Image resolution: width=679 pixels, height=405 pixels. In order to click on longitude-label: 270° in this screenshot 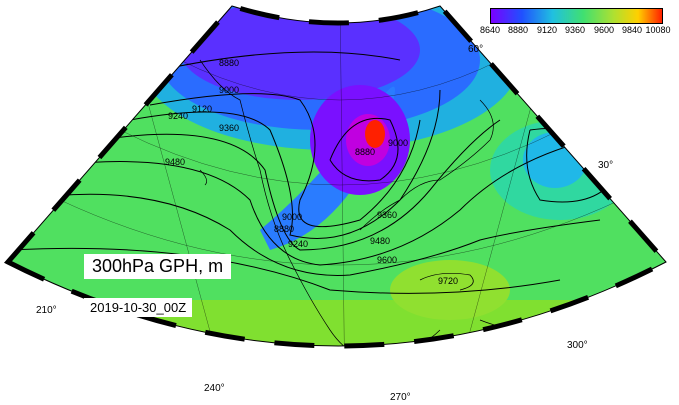, I will do `click(400, 397)`.